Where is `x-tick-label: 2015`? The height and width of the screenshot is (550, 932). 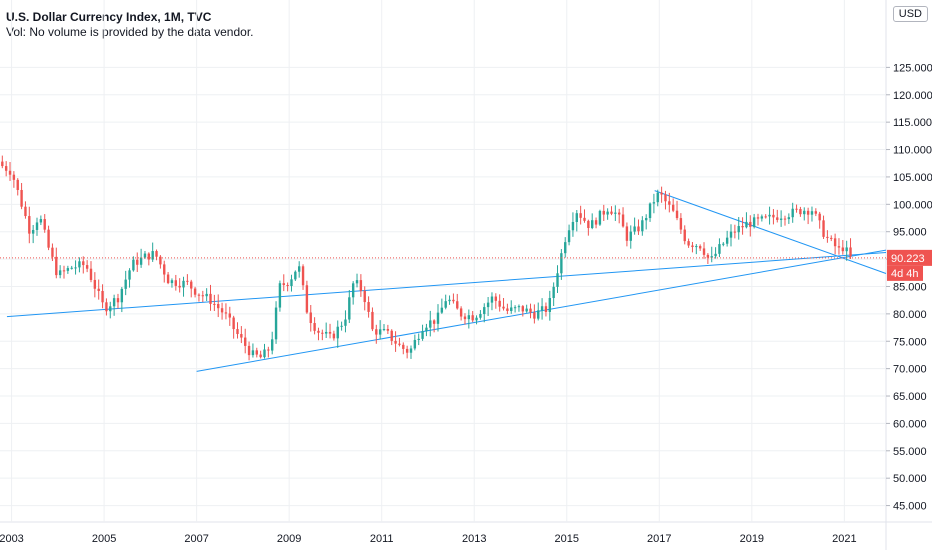
x-tick-label: 2015 is located at coordinates (567, 539).